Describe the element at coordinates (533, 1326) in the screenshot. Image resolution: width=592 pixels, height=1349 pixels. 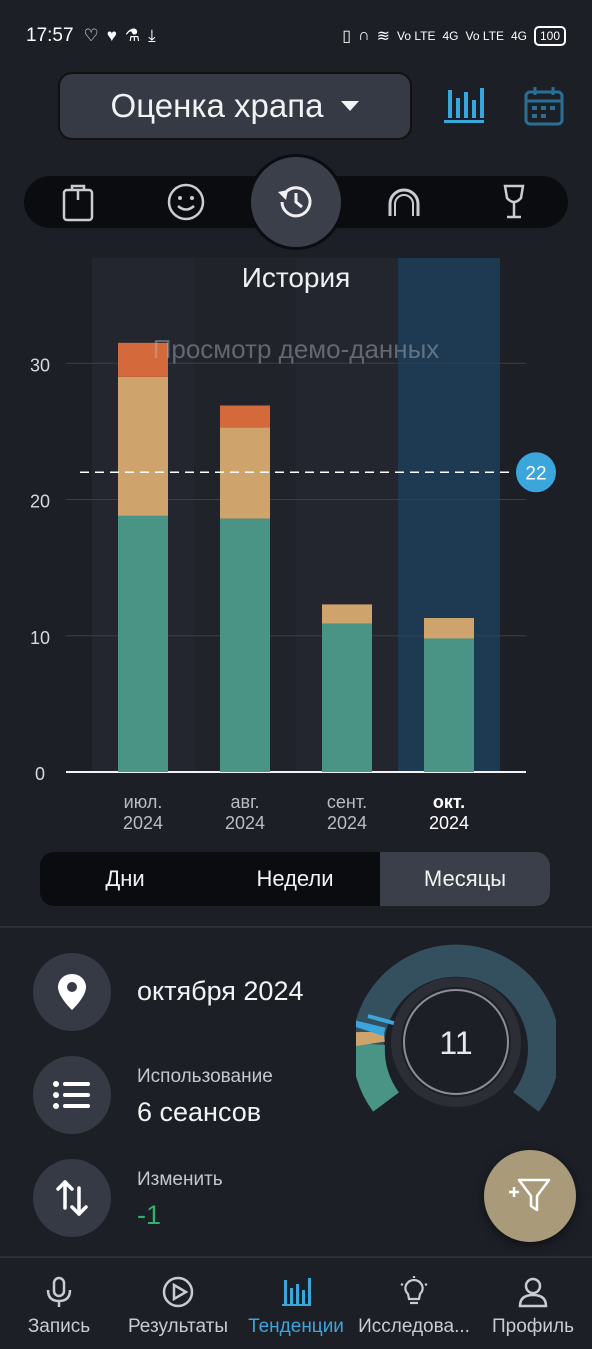
I see `nav-profile-label: Профиль` at that location.